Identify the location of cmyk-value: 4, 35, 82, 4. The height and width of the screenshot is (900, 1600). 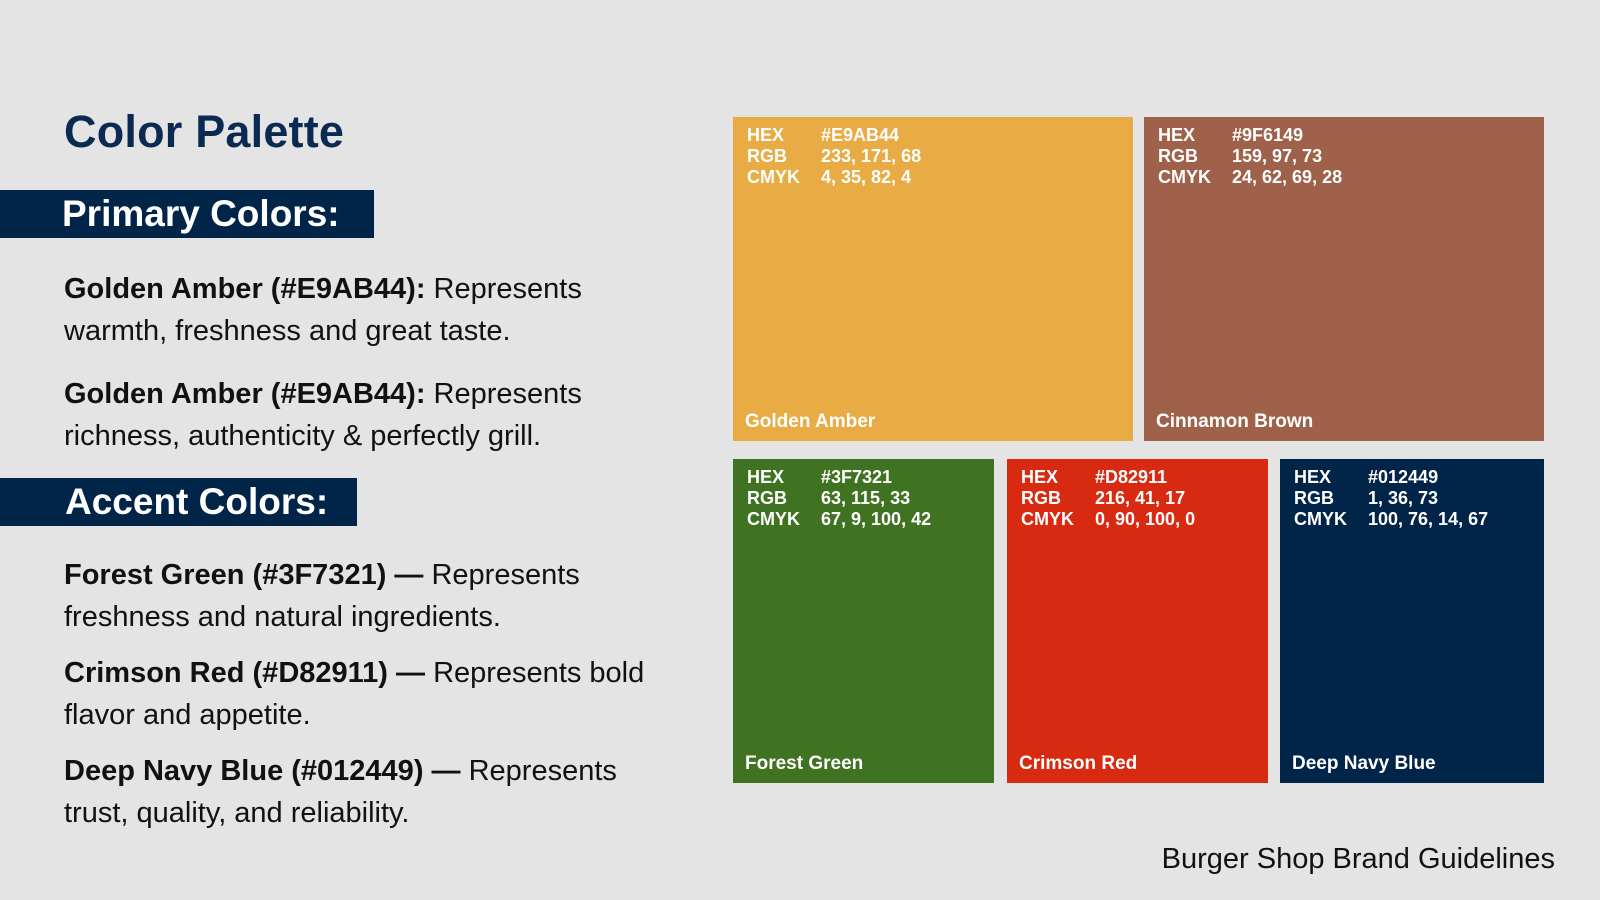
(866, 177).